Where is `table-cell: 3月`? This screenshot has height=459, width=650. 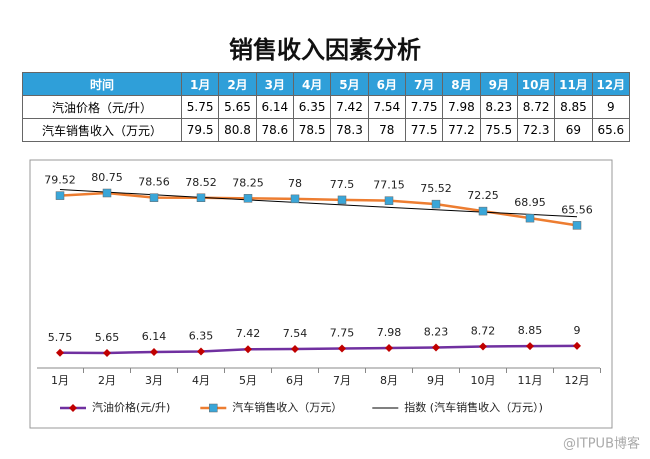 table-cell: 3月 is located at coordinates (274, 84).